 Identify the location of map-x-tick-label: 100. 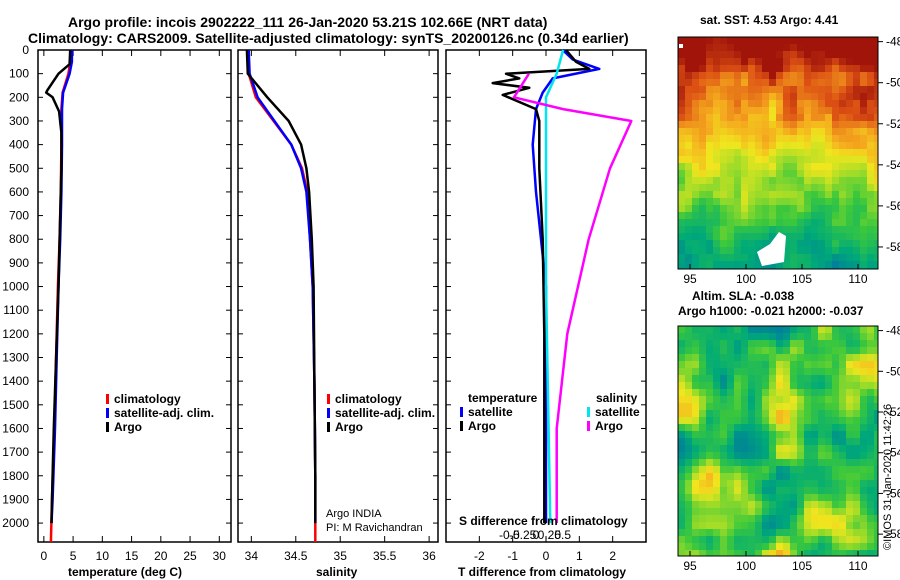
(746, 566).